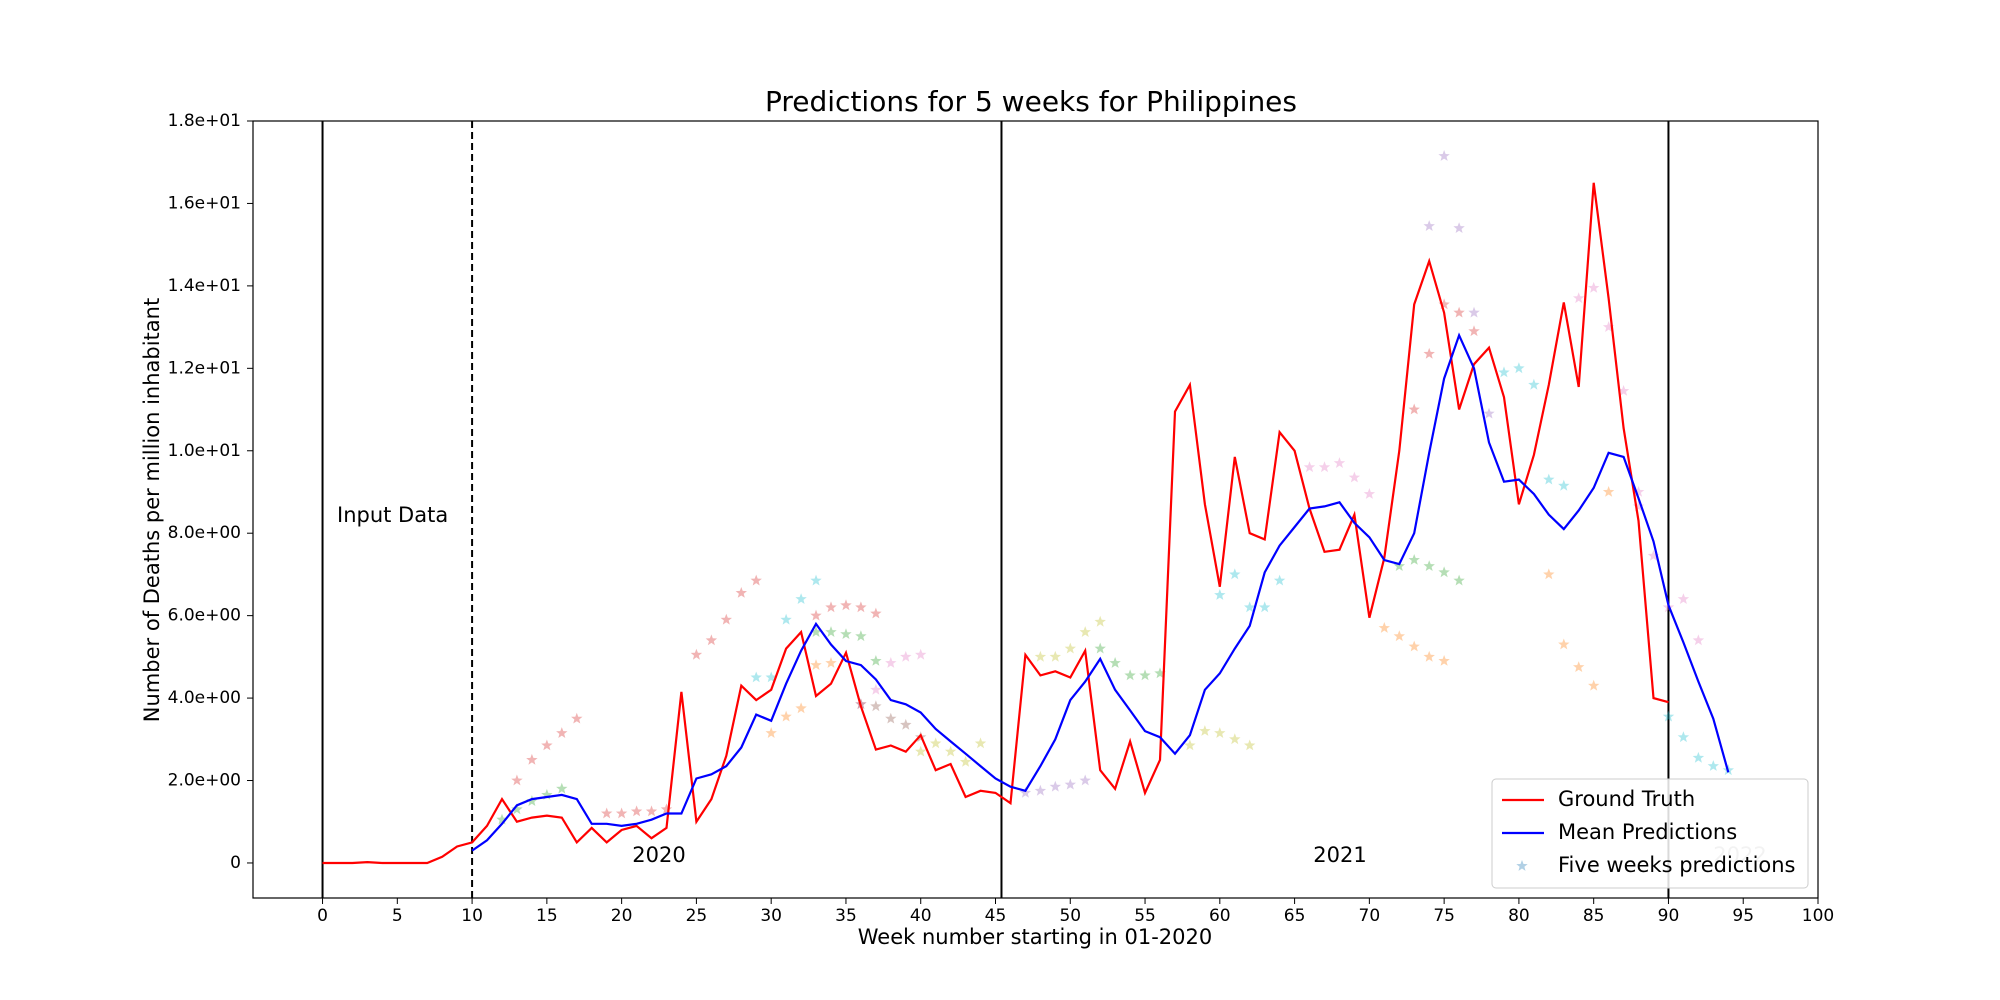 This screenshot has width=2000, height=1000. Describe the element at coordinates (1522, 865) in the screenshot. I see `legend-marker` at that location.